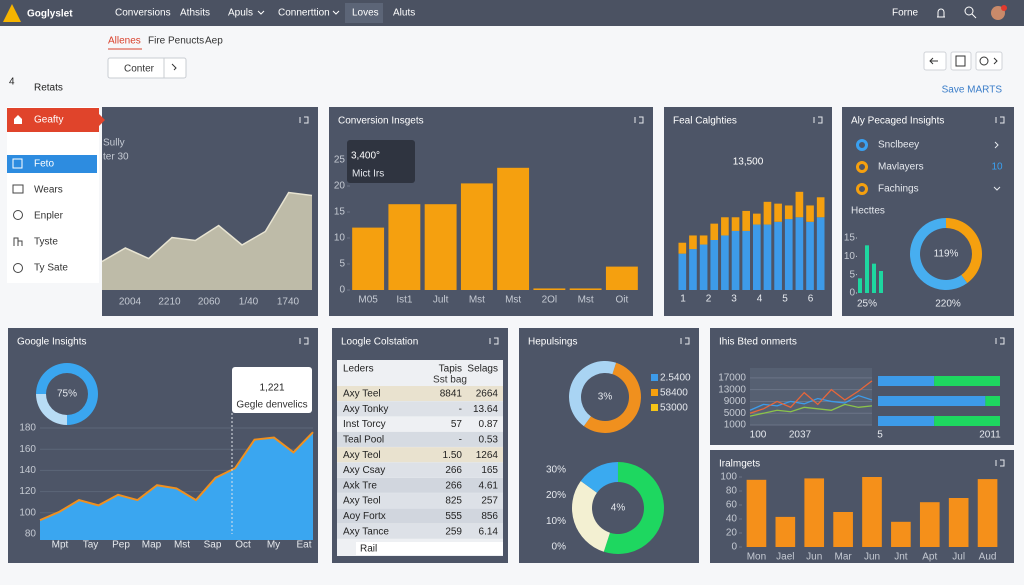 The image size is (1024, 585). I want to click on heading-label: Retats, so click(48, 88).